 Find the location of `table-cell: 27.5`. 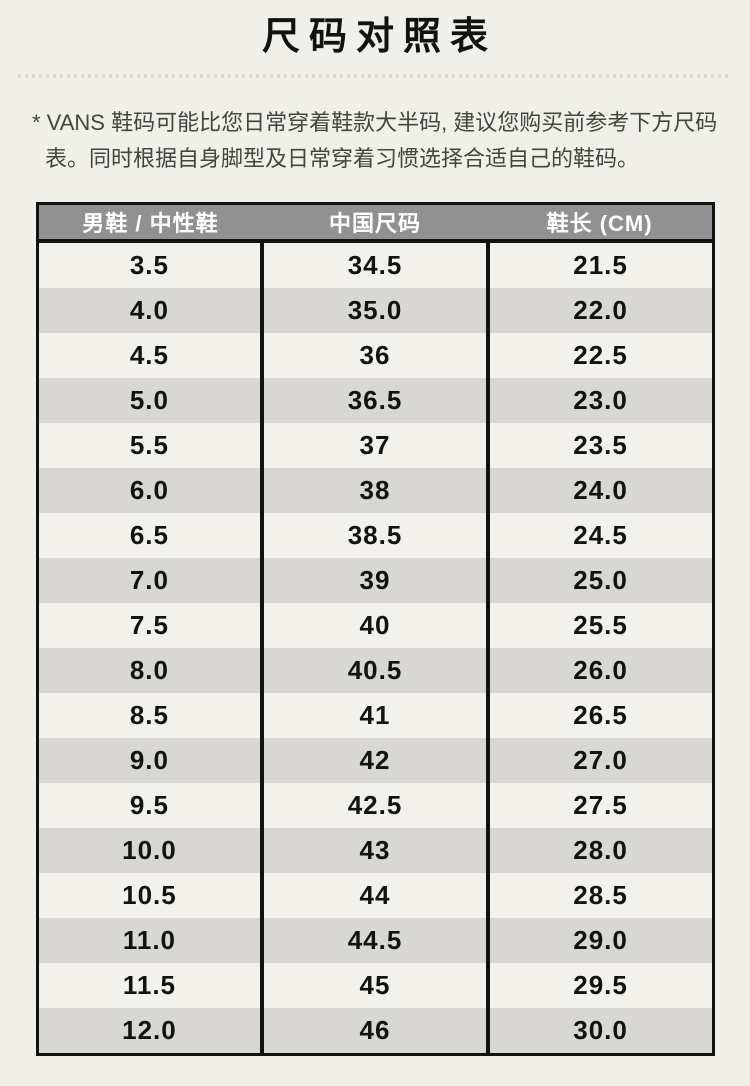

table-cell: 27.5 is located at coordinates (599, 805).